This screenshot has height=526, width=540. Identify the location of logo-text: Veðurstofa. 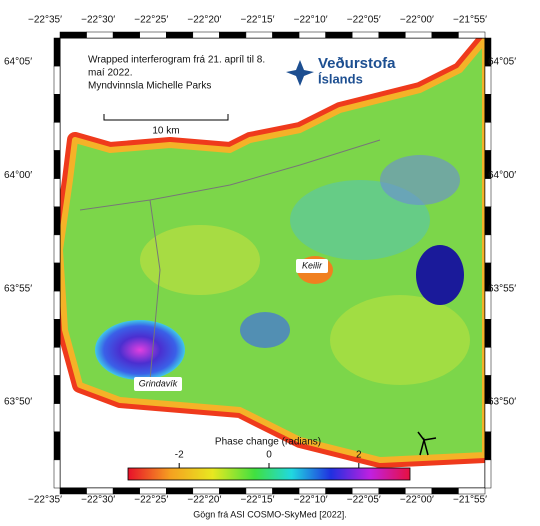
(357, 63).